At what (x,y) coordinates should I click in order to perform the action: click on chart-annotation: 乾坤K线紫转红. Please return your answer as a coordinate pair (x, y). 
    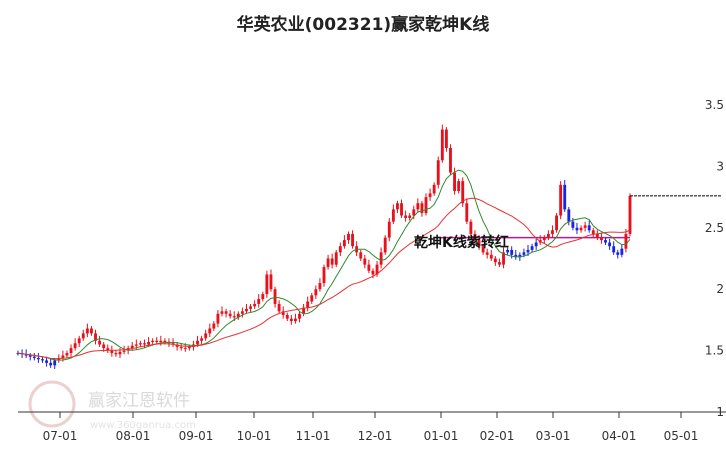
    Looking at the image, I should click on (461, 242).